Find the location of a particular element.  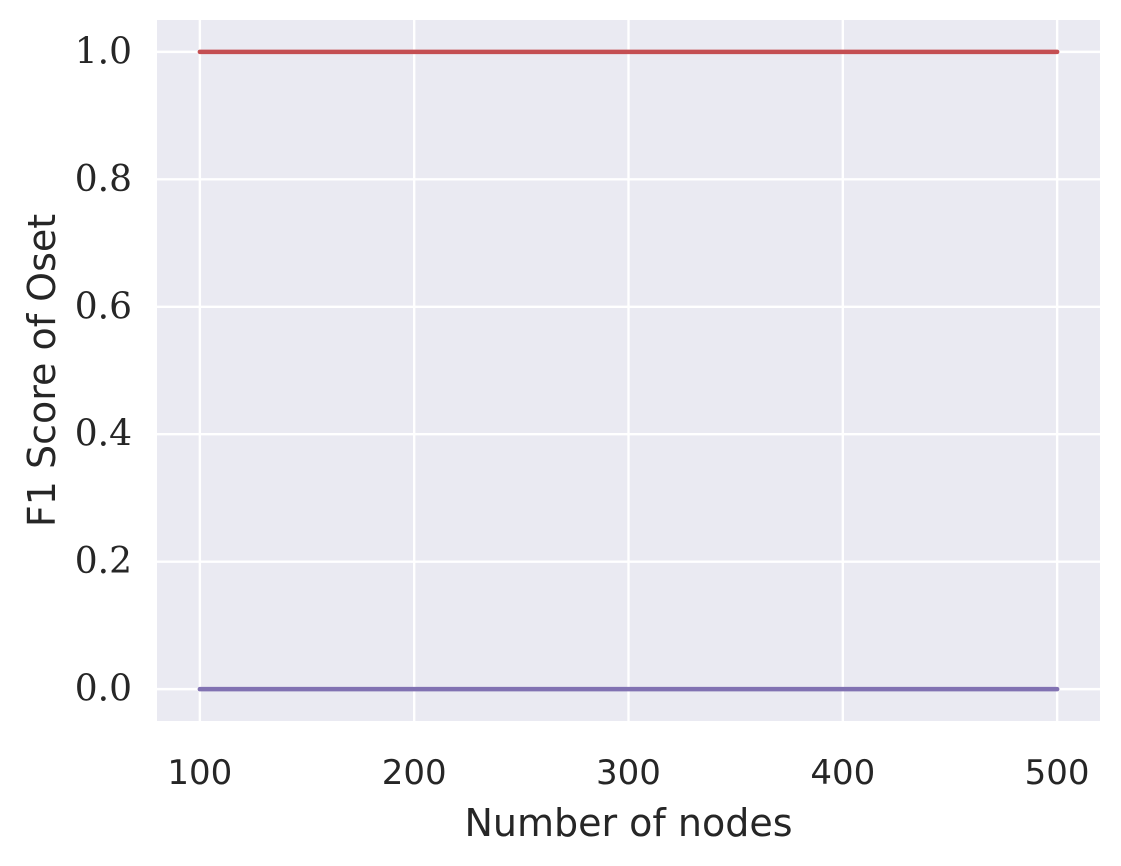

y-axis-label: F1 Score of Oset is located at coordinates (42, 370).